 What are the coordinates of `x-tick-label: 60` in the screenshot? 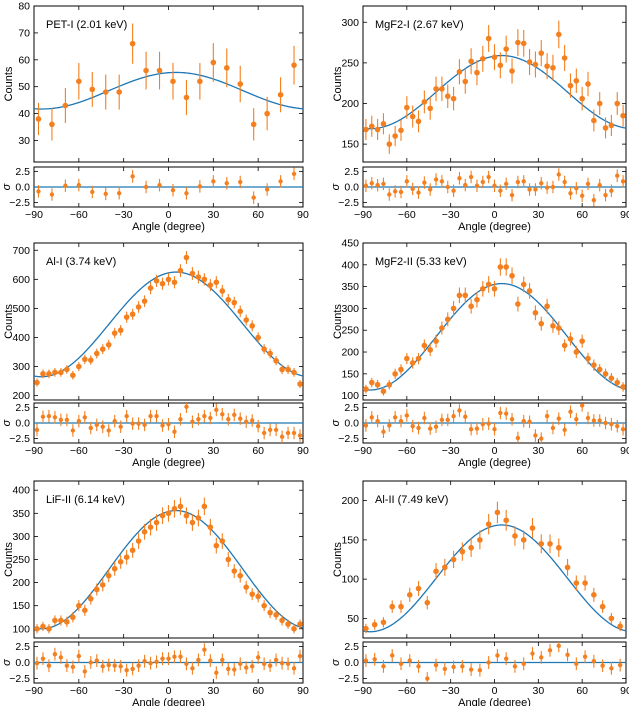 It's located at (582, 451).